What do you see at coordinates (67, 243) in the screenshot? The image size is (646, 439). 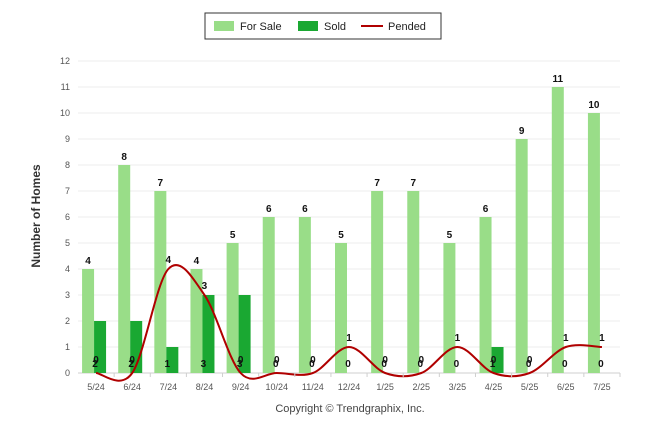 I see `y-tick-label: 5` at bounding box center [67, 243].